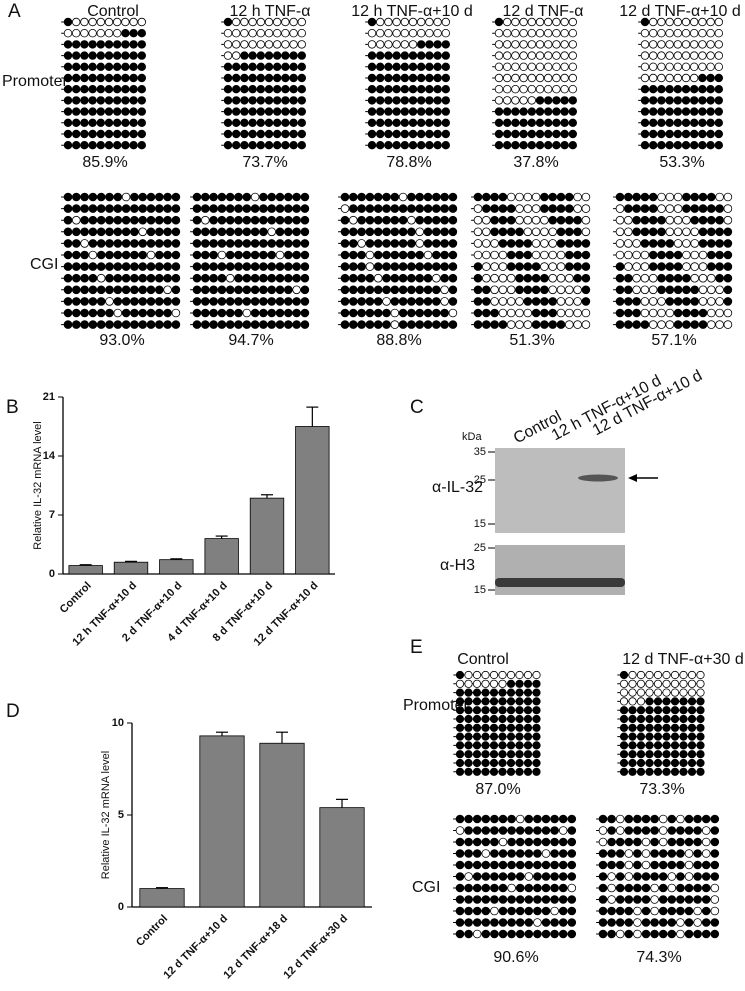 The width and height of the screenshot is (745, 991). Describe the element at coordinates (315, 947) in the screenshot. I see `x-tick-label: 12 d TNF-α+30 d` at that location.